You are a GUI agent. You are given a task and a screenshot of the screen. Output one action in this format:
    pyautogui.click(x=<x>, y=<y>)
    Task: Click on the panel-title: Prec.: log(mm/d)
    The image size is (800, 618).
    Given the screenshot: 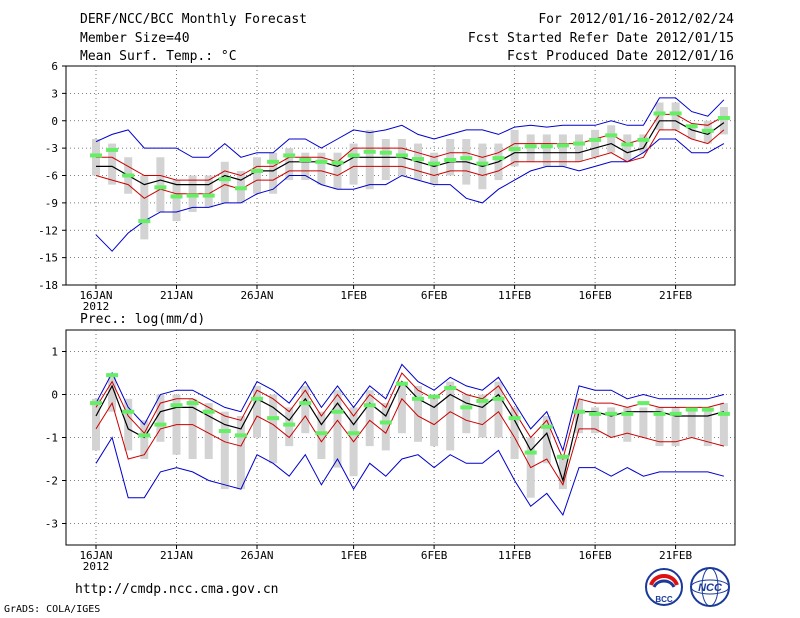 What is the action you would take?
    pyautogui.click(x=142, y=319)
    